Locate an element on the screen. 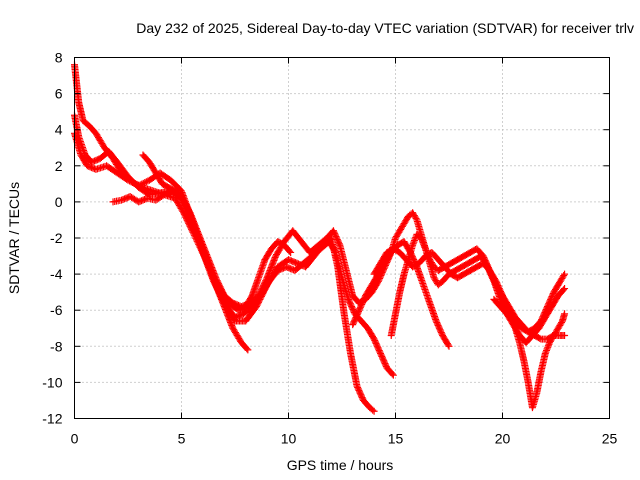  y-tick-label: 8 is located at coordinates (59, 58).